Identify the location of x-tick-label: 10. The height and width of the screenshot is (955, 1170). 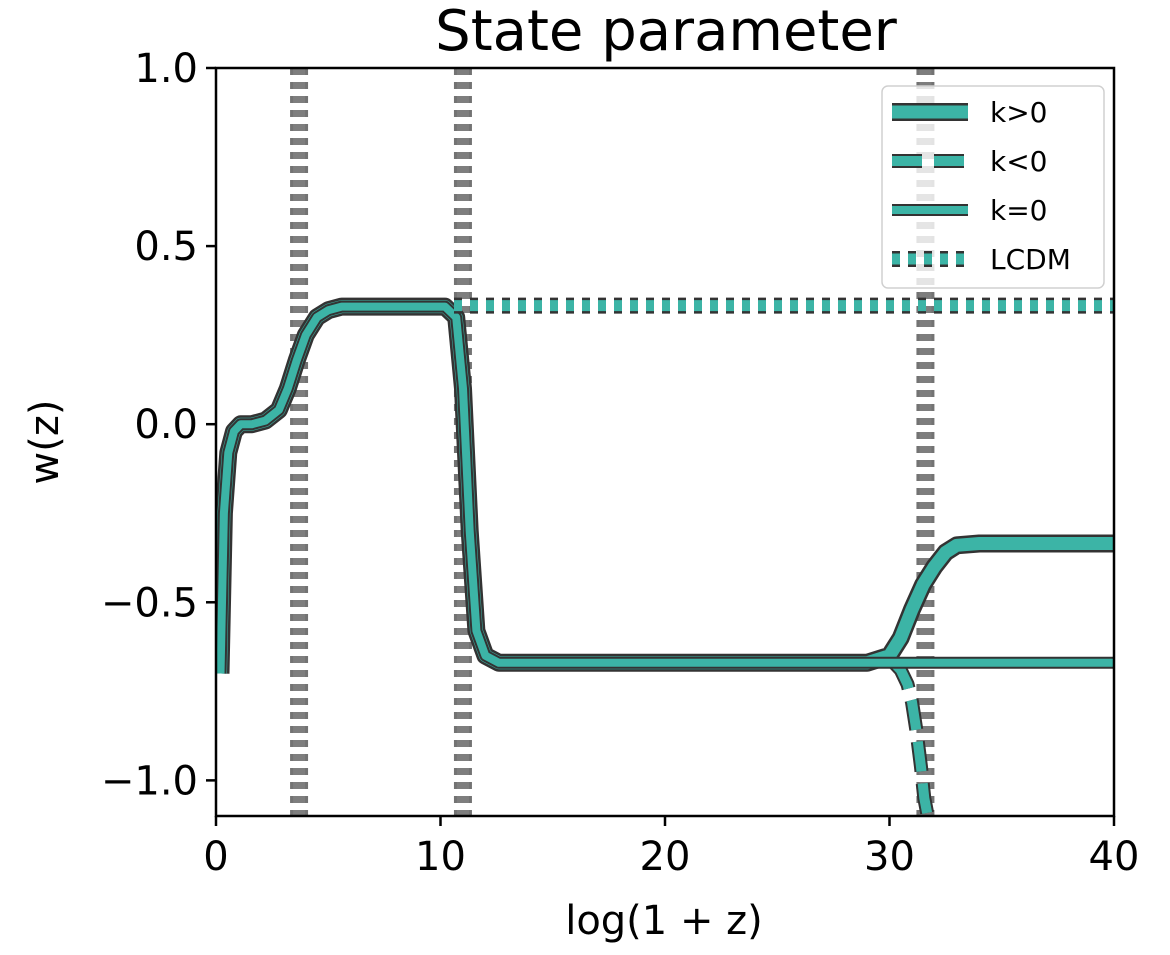
(440, 857).